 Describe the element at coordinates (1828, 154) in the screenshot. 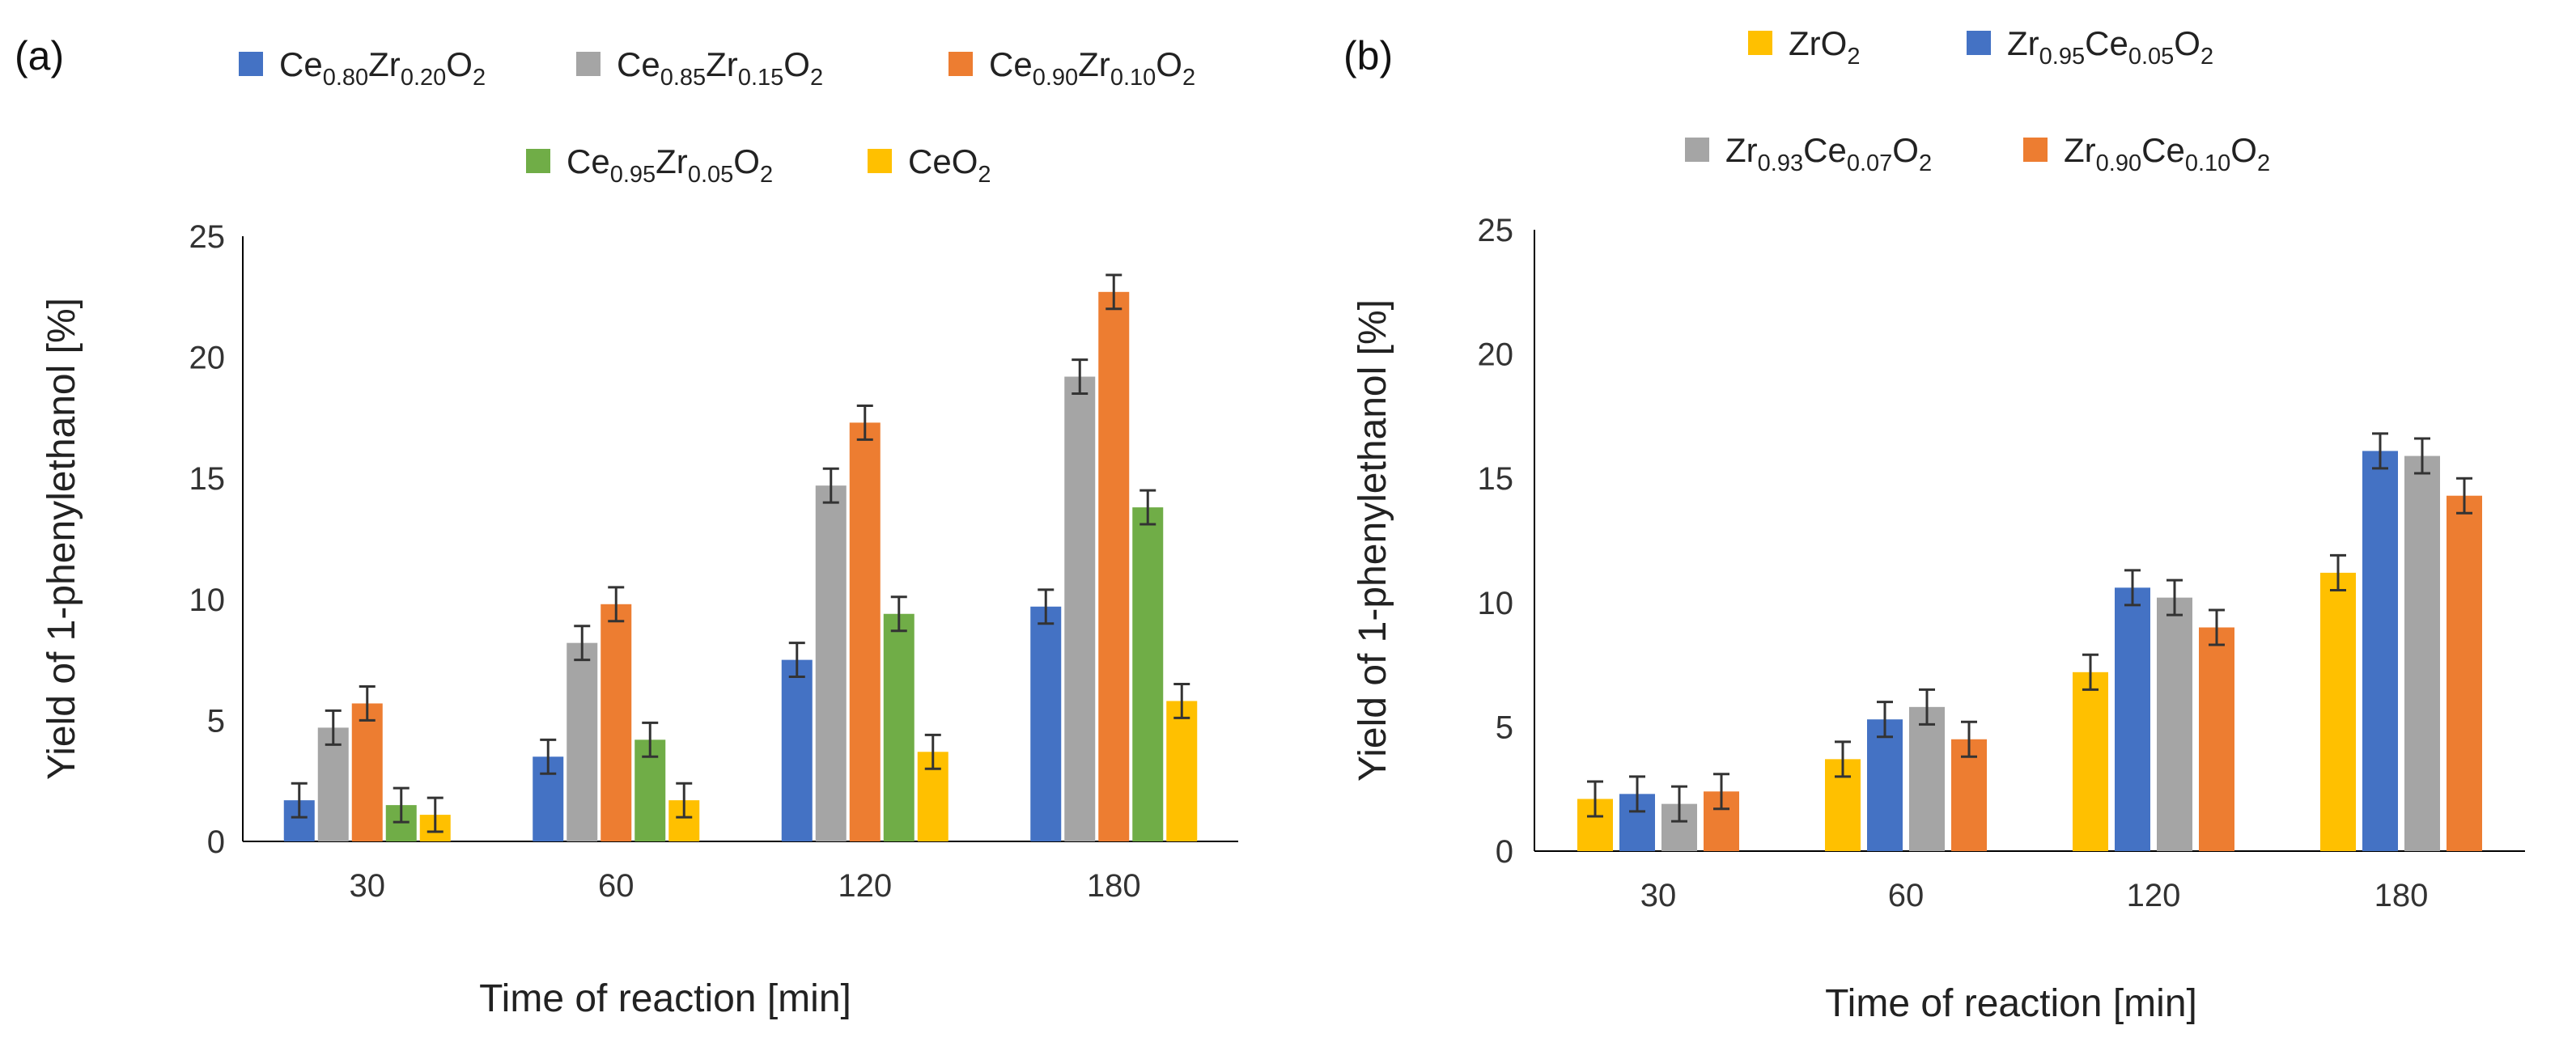

I see `legend-label: Zr0.93Ce0.07O2` at that location.